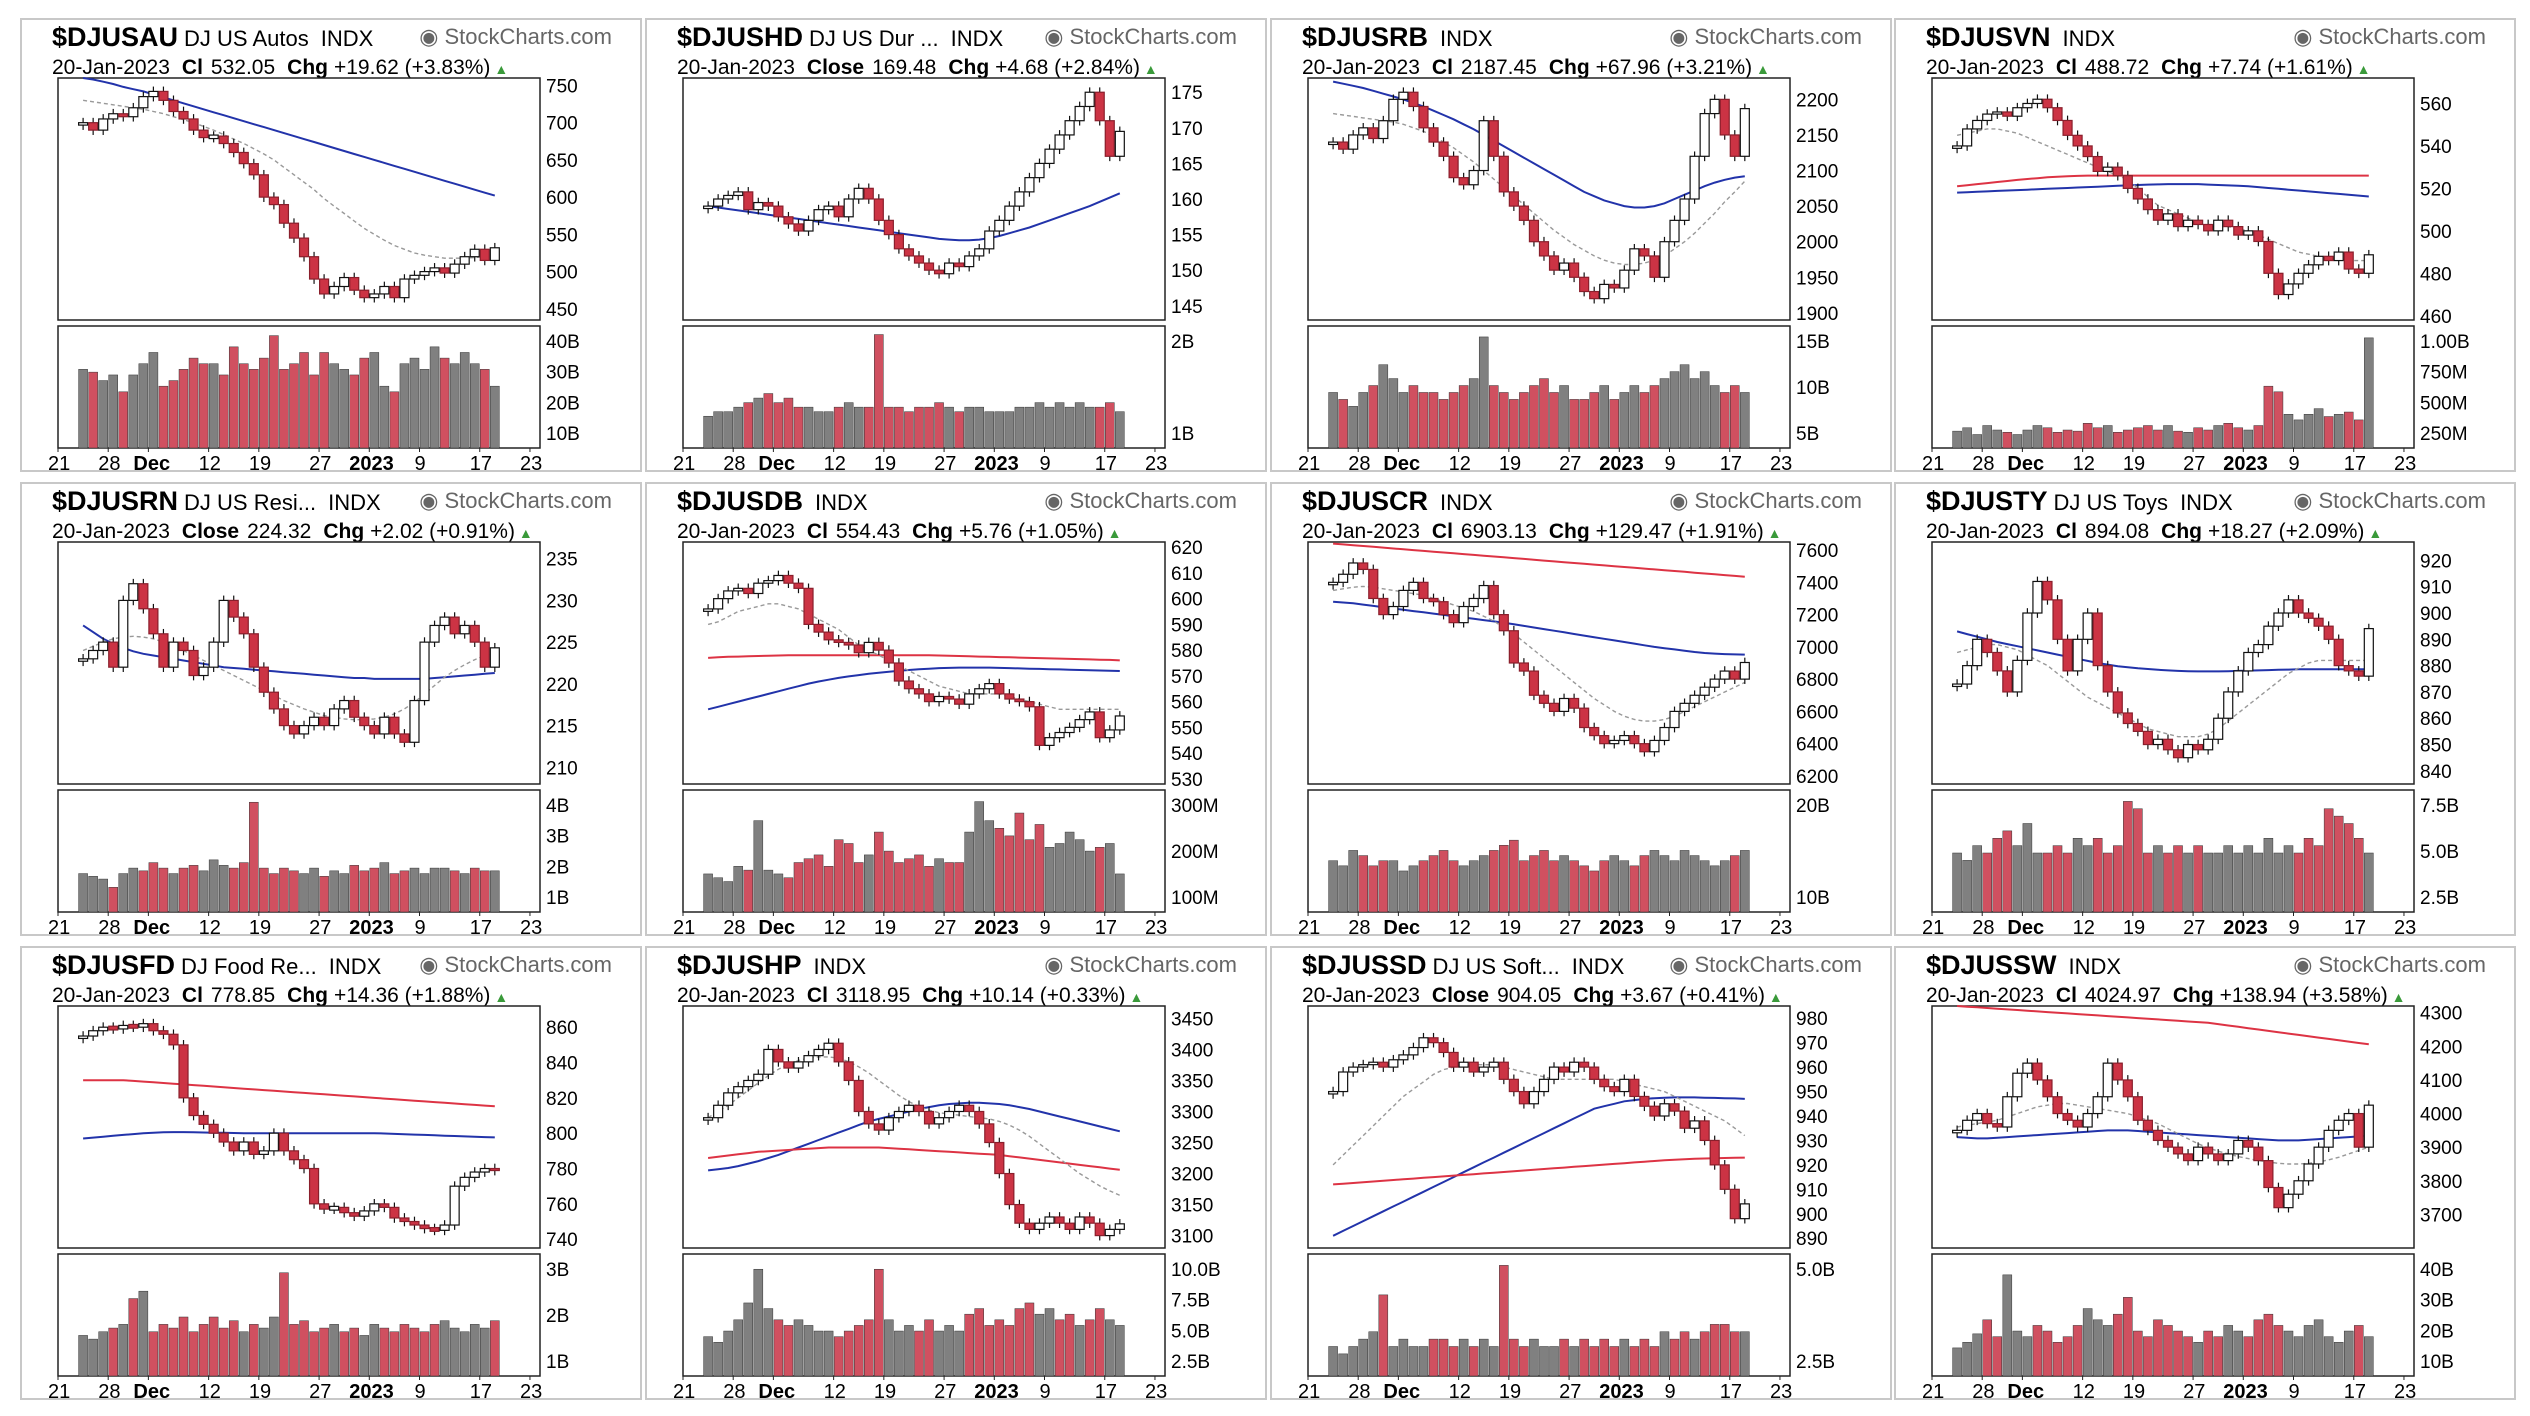  Describe the element at coordinates (1765, 965) in the screenshot. I see `source-label: ◉ StockCharts.com` at that location.